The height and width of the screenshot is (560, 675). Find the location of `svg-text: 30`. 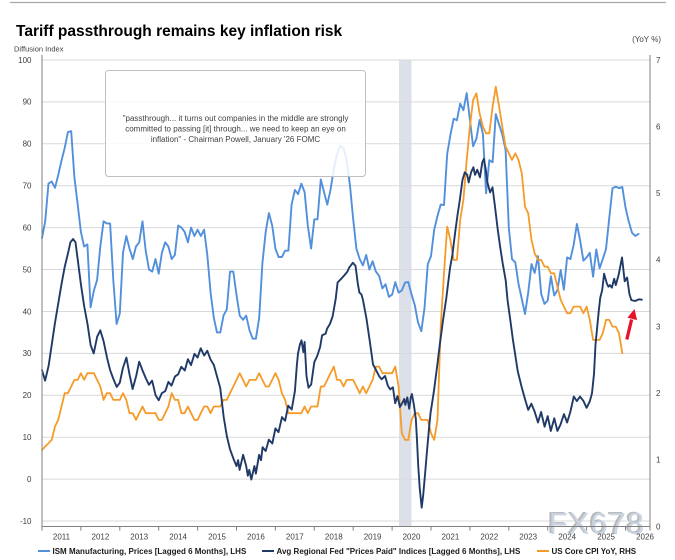

svg-text: 30 is located at coordinates (27, 353).